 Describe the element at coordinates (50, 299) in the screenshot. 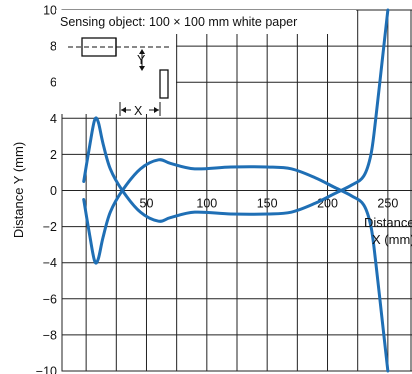

I see `y-tick-label: −6` at that location.